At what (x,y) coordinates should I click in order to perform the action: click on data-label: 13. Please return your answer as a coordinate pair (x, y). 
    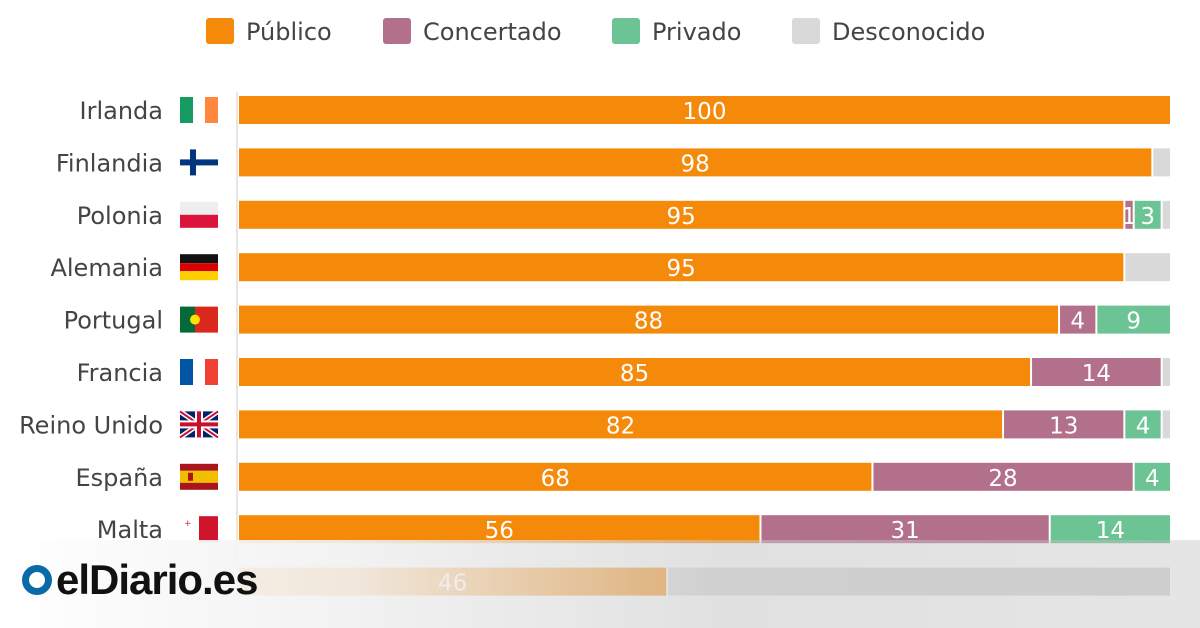
    Looking at the image, I should click on (1063, 426).